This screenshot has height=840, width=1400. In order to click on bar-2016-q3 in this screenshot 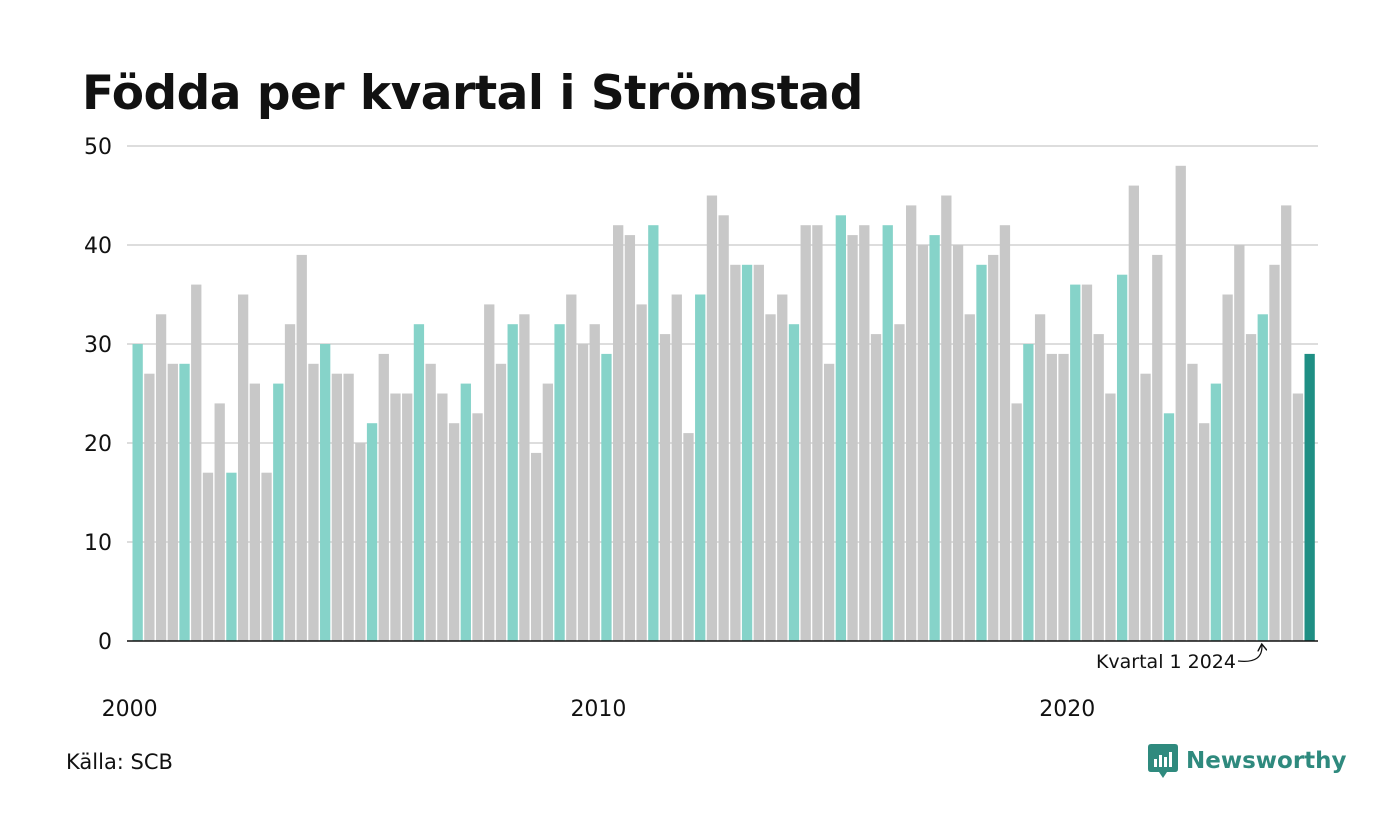, I will do `click(911, 423)`.